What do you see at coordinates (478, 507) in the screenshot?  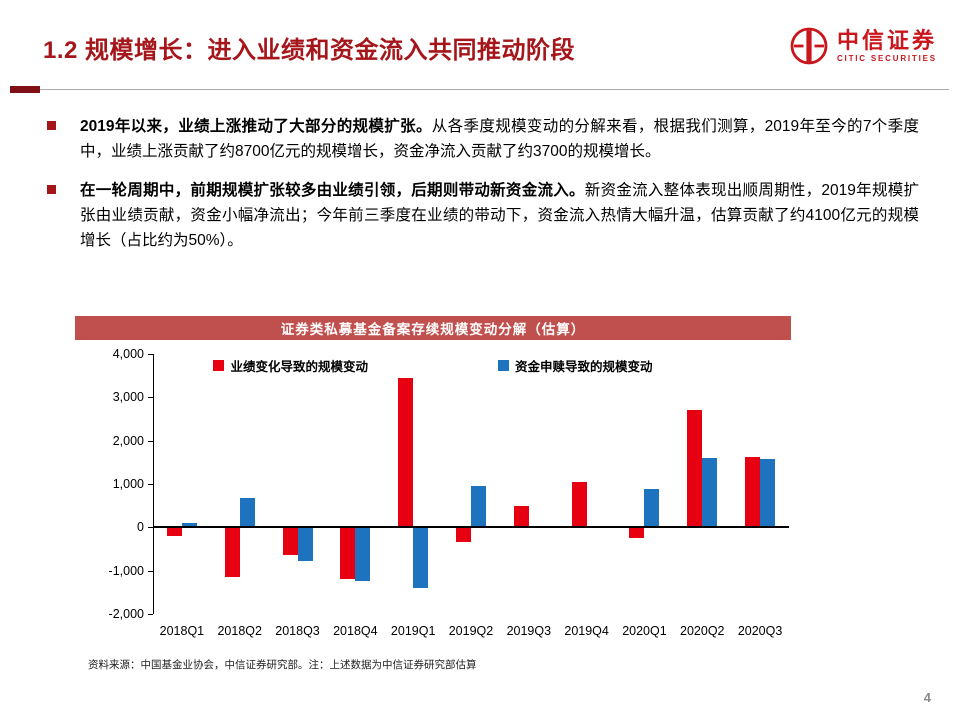 I see `bar-net-flows-2019Q2` at bounding box center [478, 507].